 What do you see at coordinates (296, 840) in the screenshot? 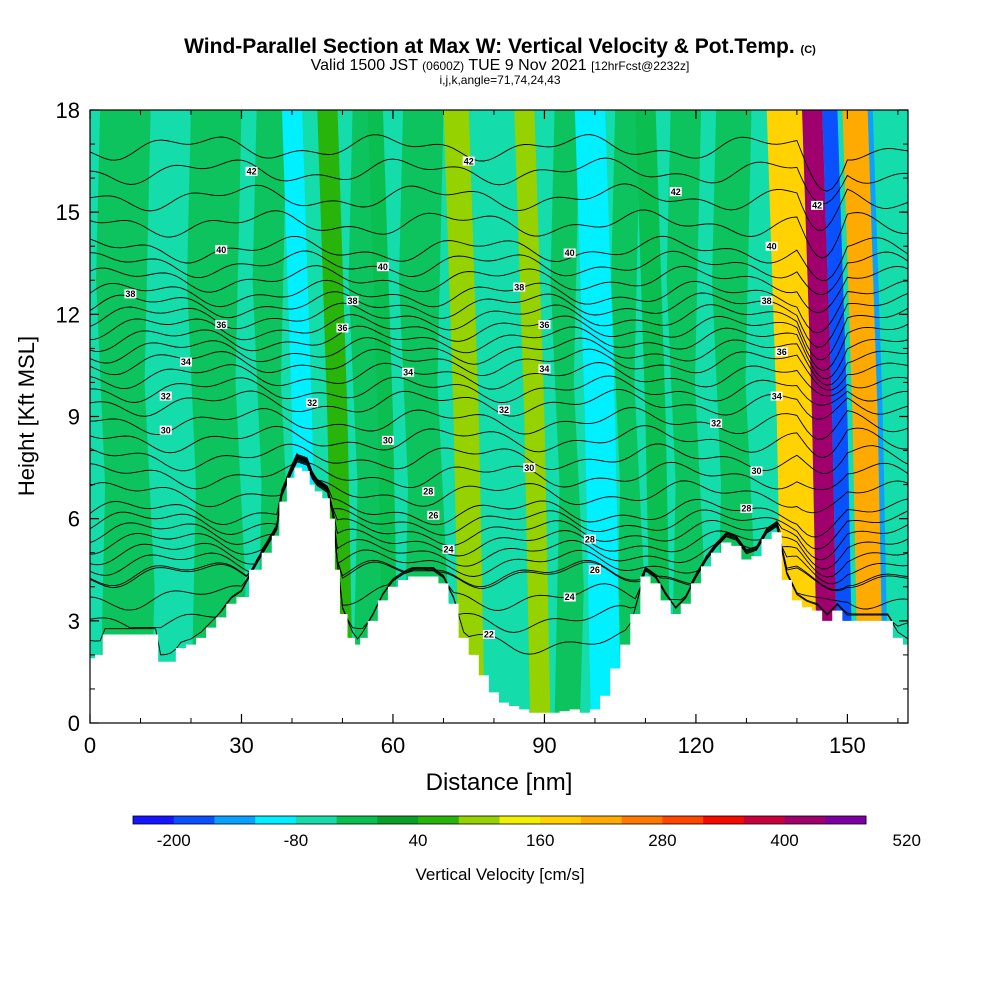
I see `colorbar-tick-label: -80` at bounding box center [296, 840].